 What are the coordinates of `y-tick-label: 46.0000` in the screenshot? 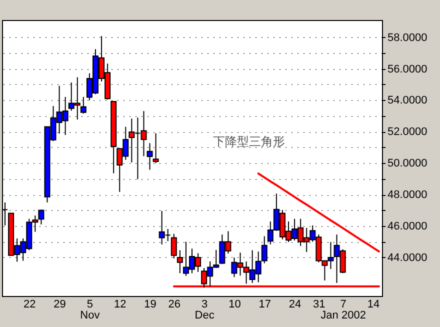 It's located at (408, 226).